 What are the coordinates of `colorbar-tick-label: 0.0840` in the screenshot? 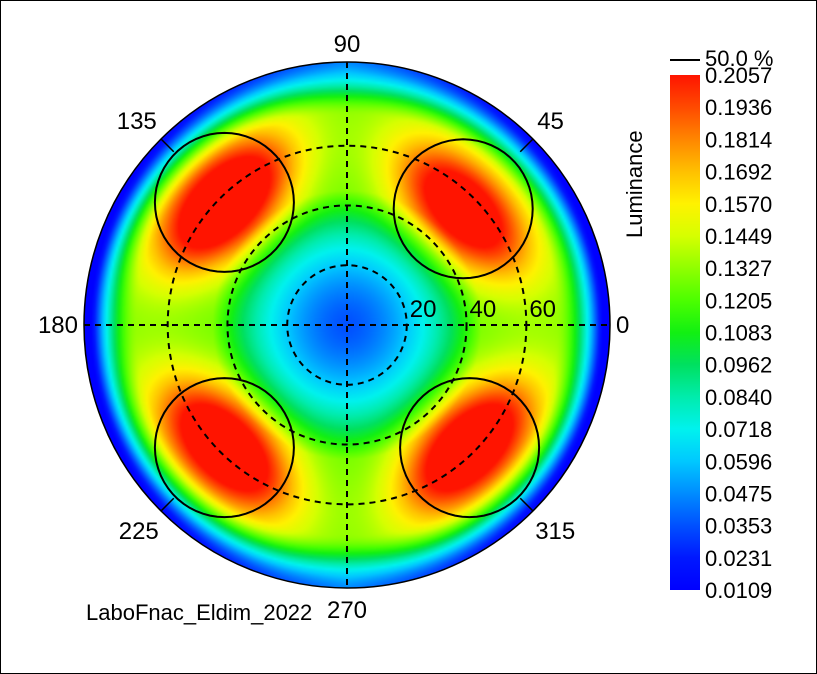 It's located at (738, 397).